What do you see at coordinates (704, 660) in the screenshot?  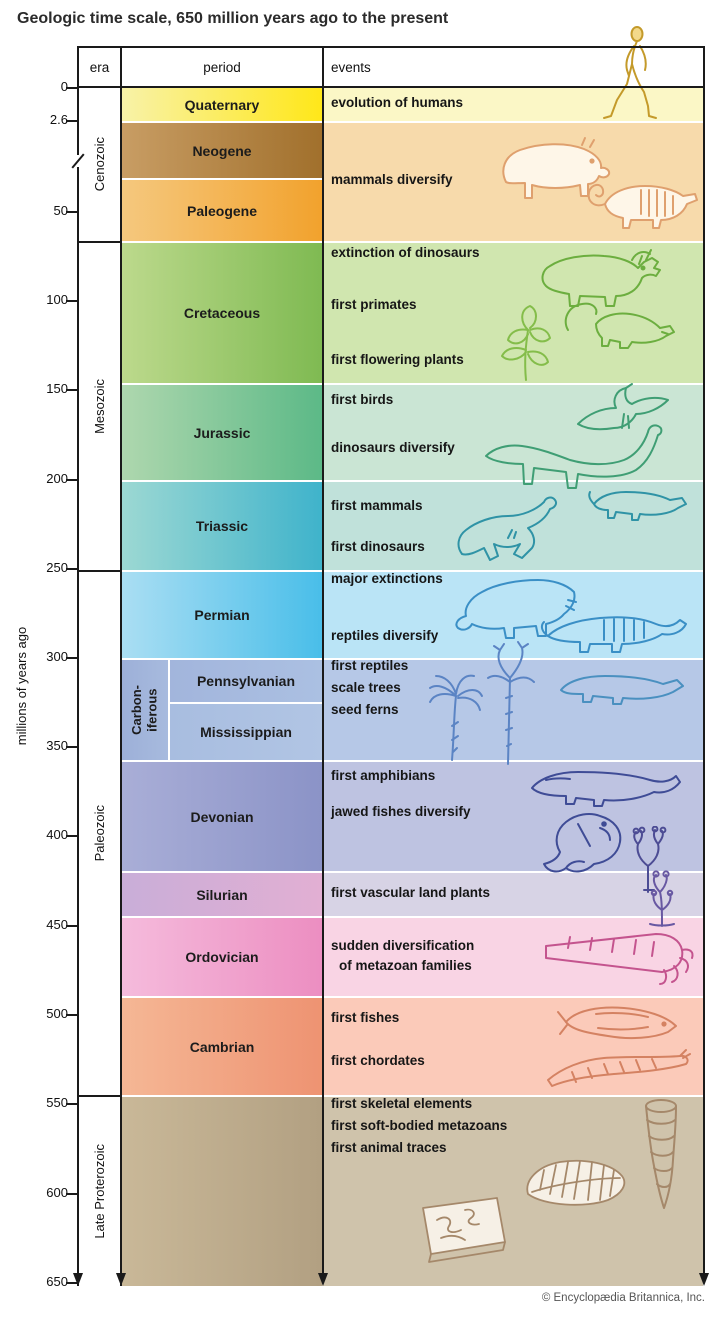 I see `chart-right-border` at bounding box center [704, 660].